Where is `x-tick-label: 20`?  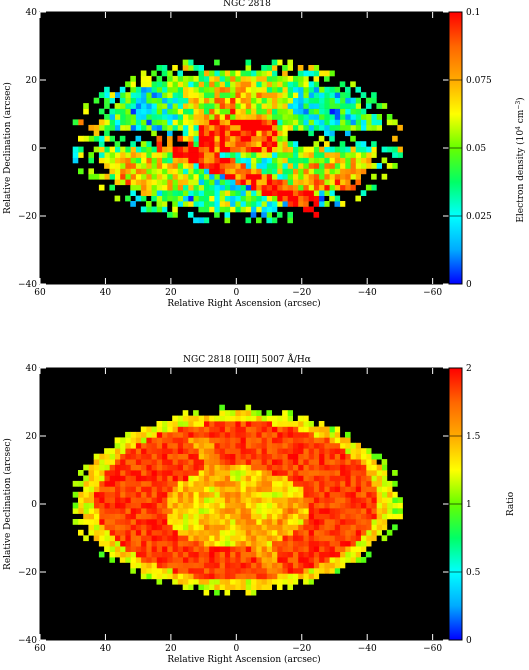
x-tick-label: 20 is located at coordinates (171, 649).